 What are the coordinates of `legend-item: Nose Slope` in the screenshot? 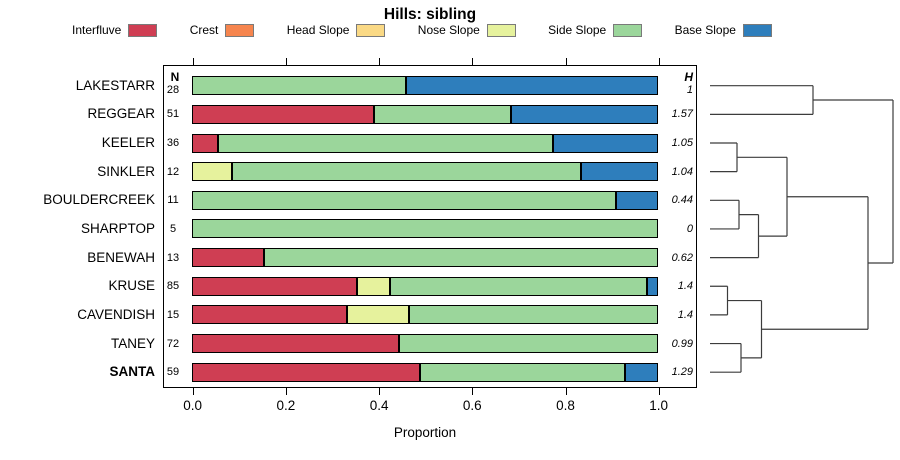 It's located at (467, 30).